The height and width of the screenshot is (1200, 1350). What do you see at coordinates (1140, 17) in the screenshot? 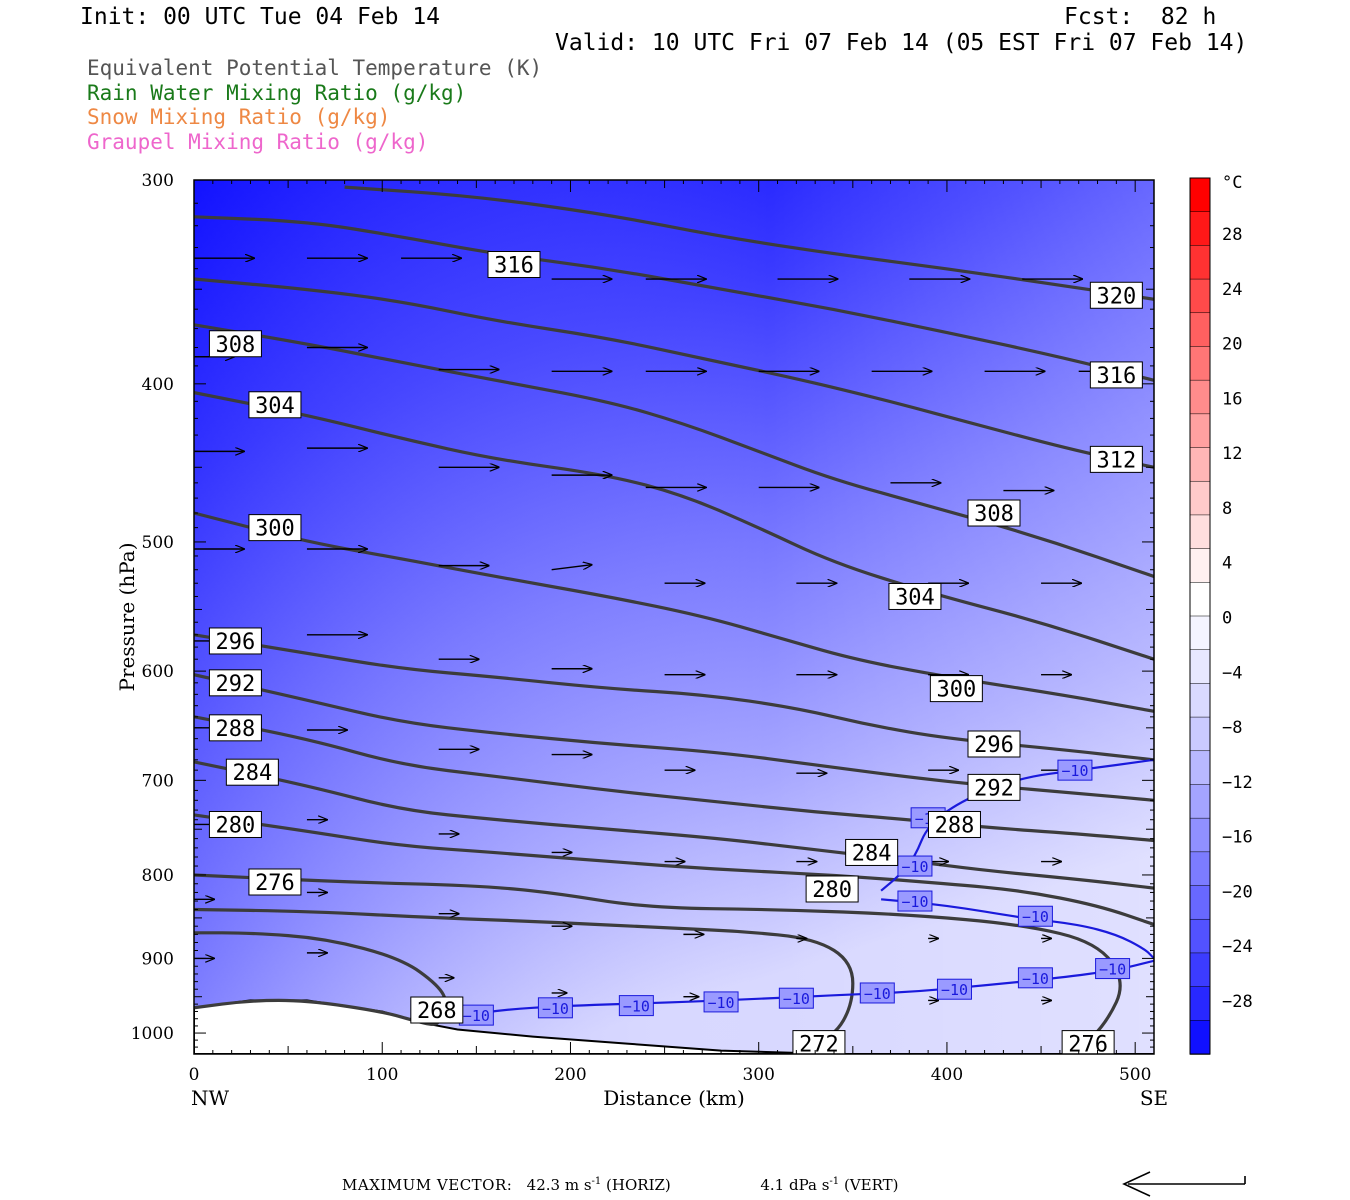
I see `forecast-hour: Fcst: 82 h` at bounding box center [1140, 17].